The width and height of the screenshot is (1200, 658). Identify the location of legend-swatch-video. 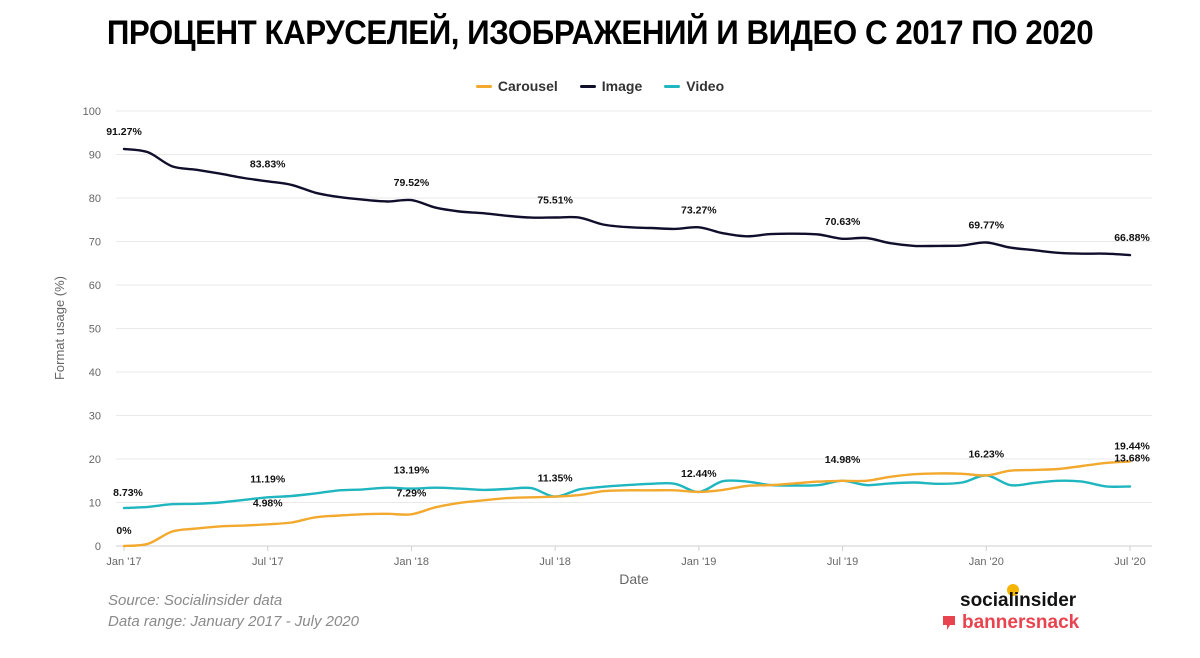
(672, 86).